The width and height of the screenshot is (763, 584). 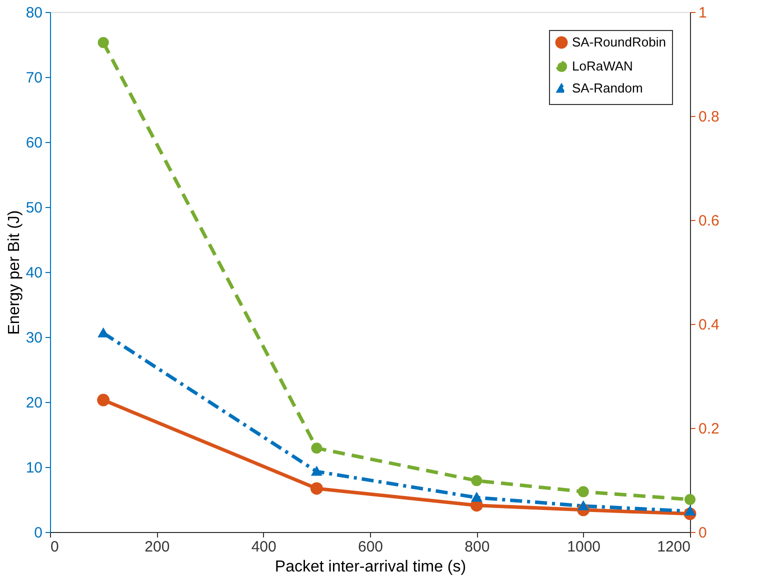 I want to click on legend-label: SA-RoundRobin, so click(x=619, y=42).